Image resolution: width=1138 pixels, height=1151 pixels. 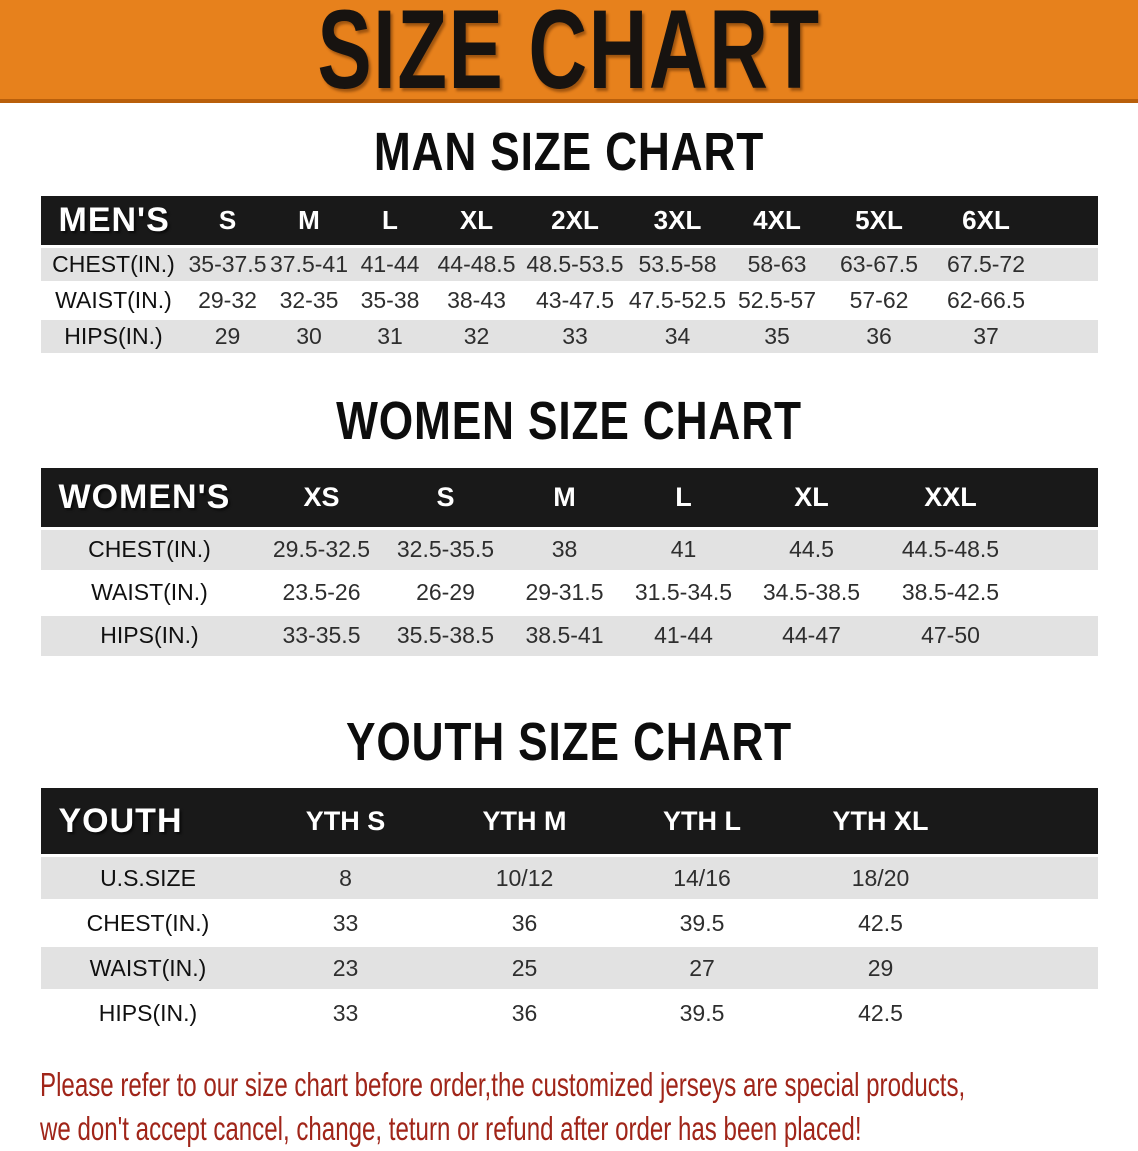 What do you see at coordinates (677, 302) in the screenshot?
I see `size-cell: 47.5-52.5` at bounding box center [677, 302].